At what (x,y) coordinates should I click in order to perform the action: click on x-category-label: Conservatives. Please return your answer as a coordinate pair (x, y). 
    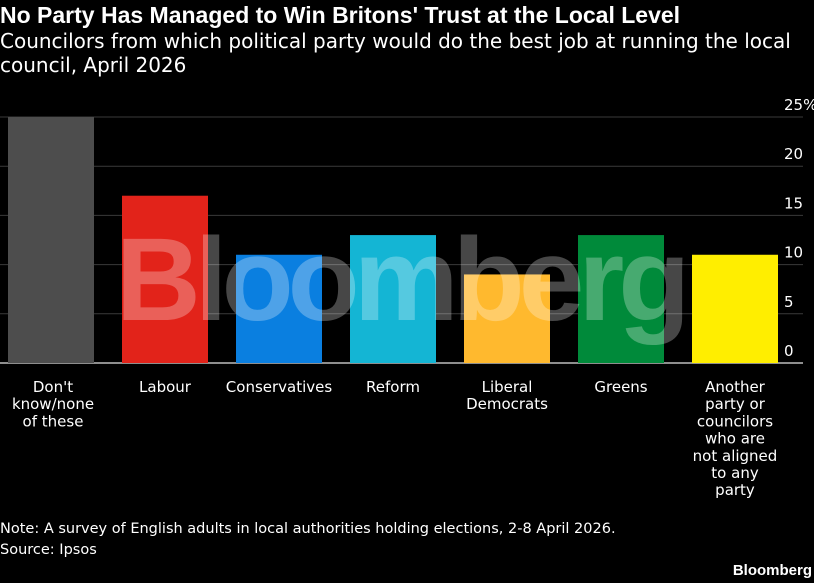
    Looking at the image, I should click on (279, 387).